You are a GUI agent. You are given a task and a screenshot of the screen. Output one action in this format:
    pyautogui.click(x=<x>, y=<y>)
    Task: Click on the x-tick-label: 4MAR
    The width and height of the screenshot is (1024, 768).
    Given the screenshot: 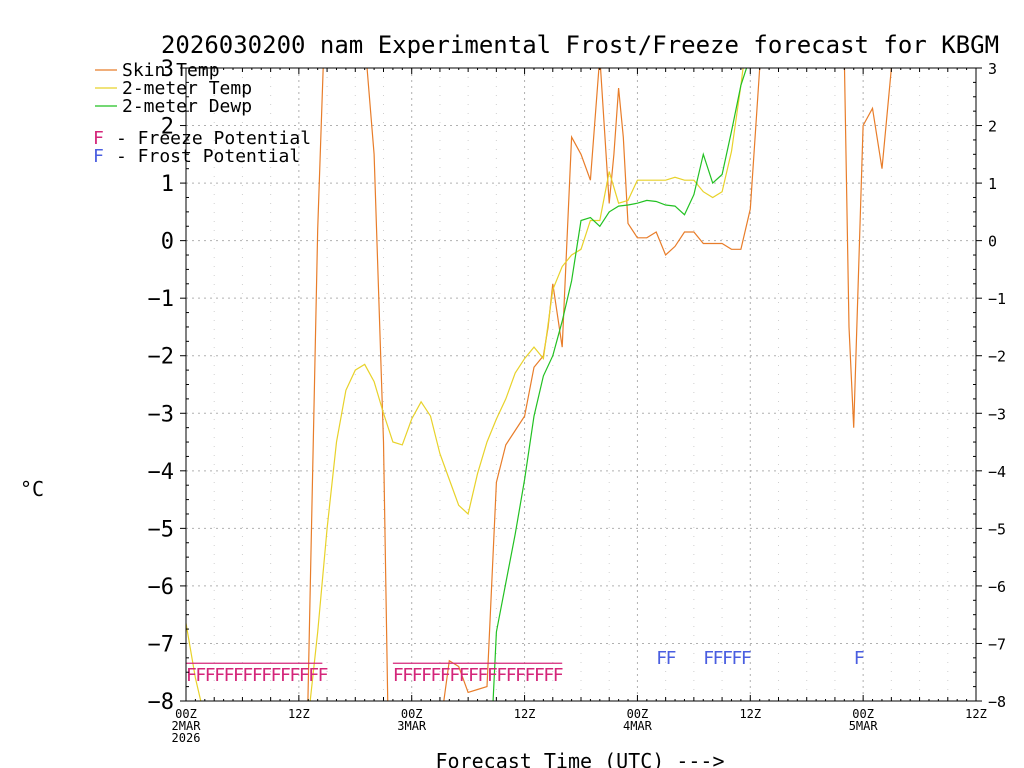 What is the action you would take?
    pyautogui.click(x=638, y=726)
    